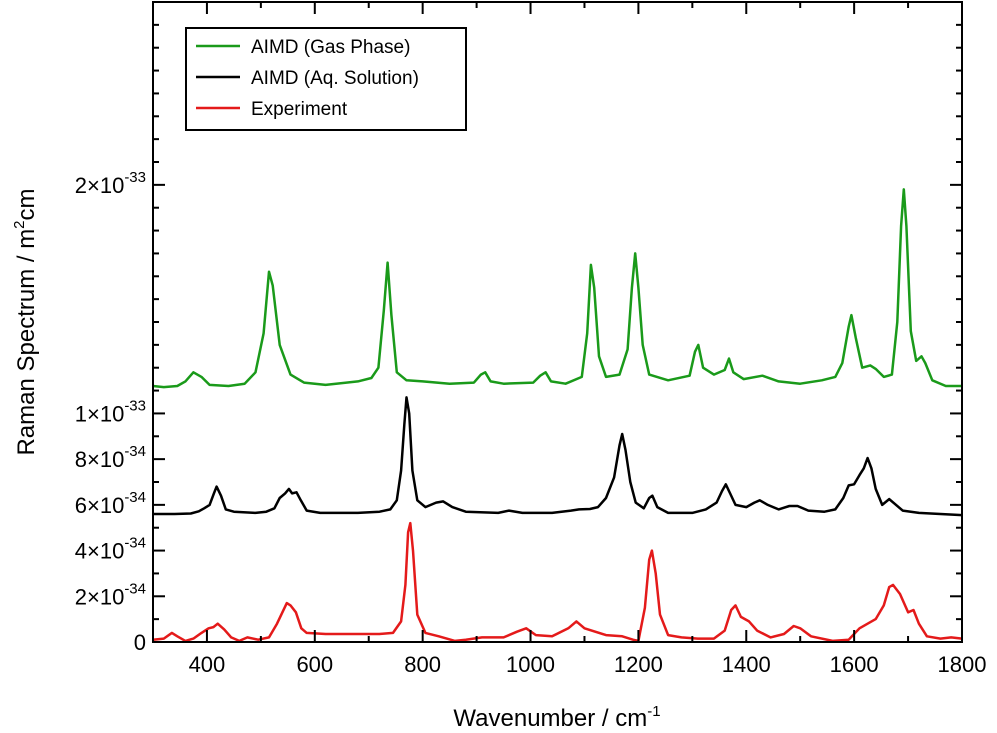 The width and height of the screenshot is (997, 733). What do you see at coordinates (25, 321) in the screenshot?
I see `y-axis-label: Raman Spectrum / m2cm` at bounding box center [25, 321].